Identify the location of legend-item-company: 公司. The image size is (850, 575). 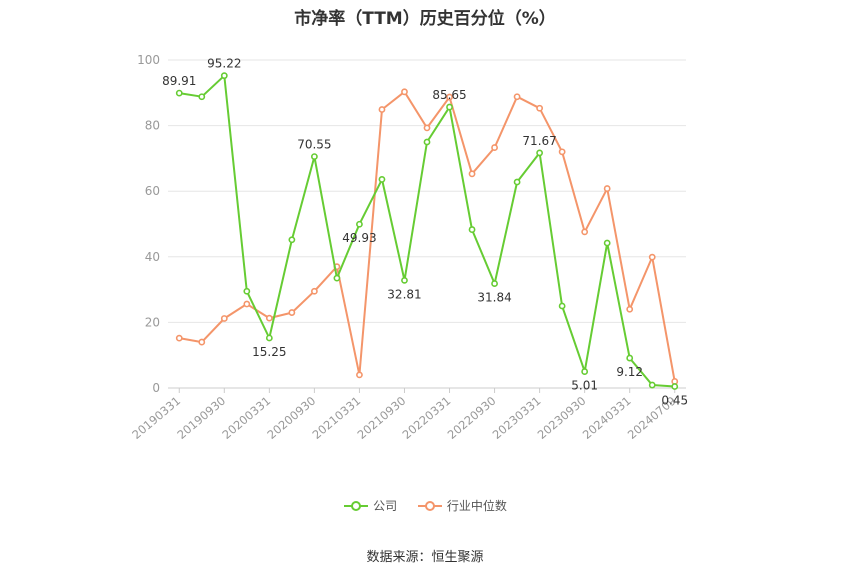
(370, 505).